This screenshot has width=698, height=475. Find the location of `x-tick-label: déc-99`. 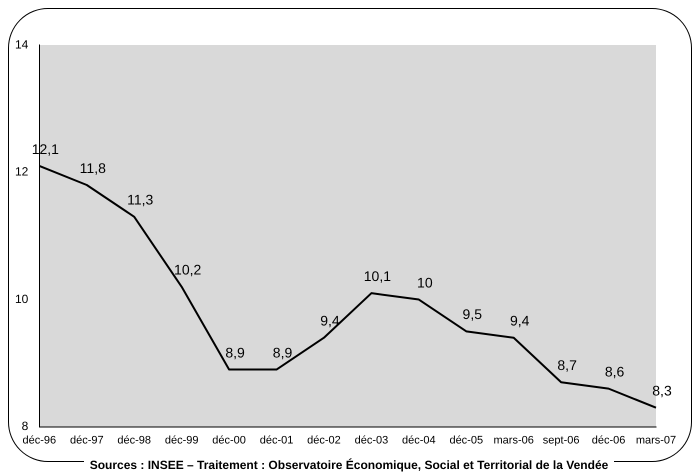

x-tick-label: déc-99 is located at coordinates (181, 440).